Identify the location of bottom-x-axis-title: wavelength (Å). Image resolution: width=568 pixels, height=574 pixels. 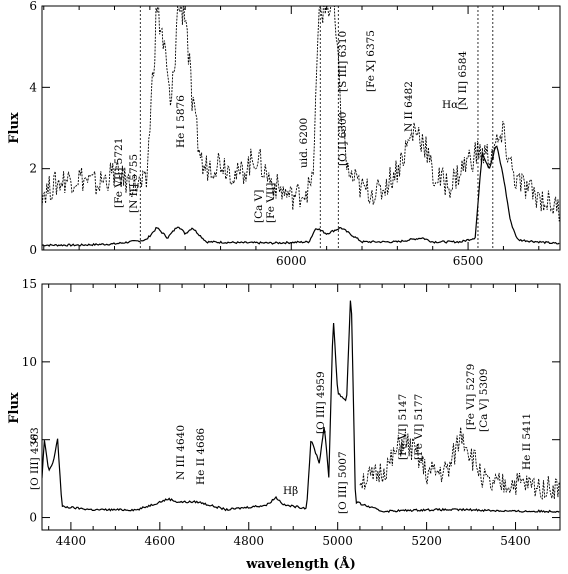
(300, 564).